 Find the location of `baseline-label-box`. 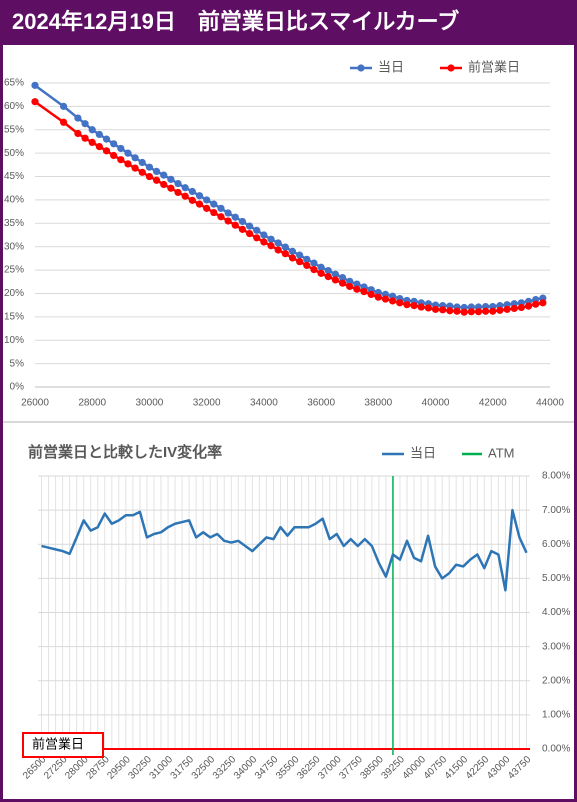

baseline-label-box is located at coordinates (63, 745).